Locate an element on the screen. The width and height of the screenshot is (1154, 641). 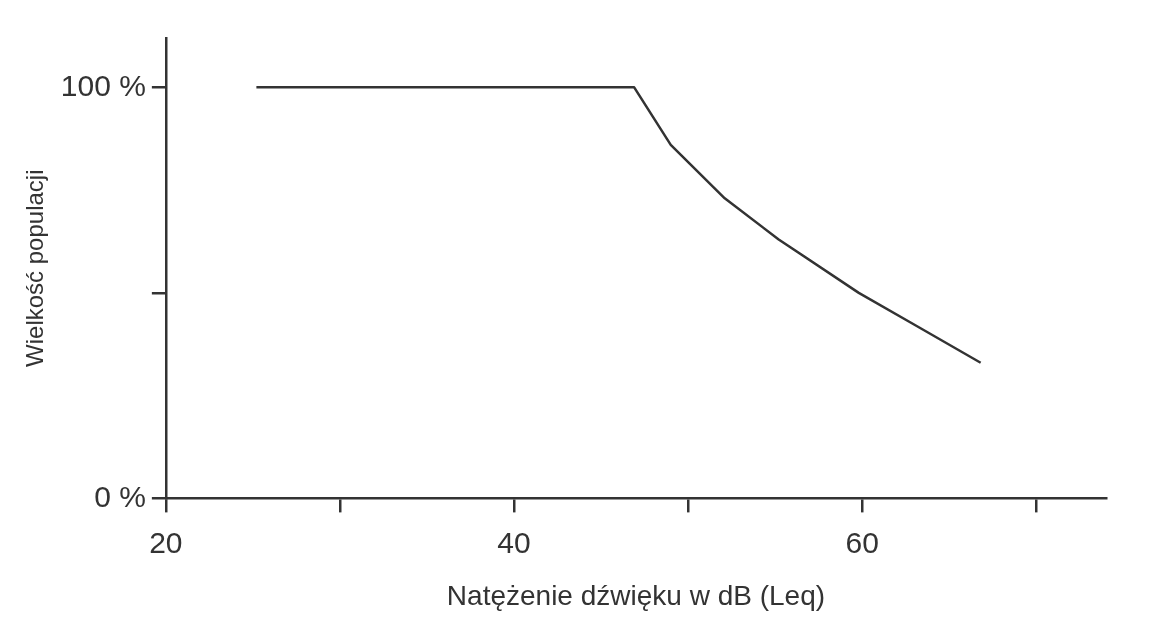
y-tick-label: 100 % is located at coordinates (103, 85).